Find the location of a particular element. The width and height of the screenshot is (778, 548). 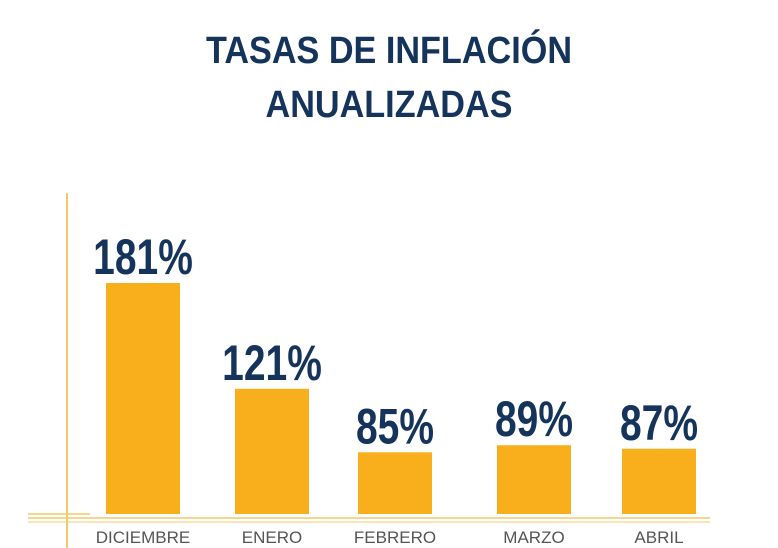

x-tick-label: FEBRERO is located at coordinates (395, 537).